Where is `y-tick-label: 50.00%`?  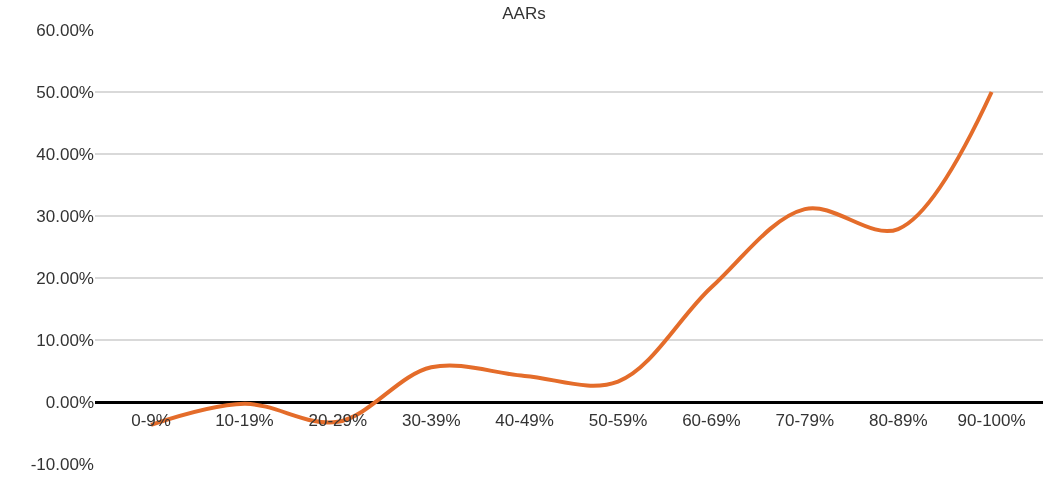 y-tick-label: 50.00% is located at coordinates (65, 92).